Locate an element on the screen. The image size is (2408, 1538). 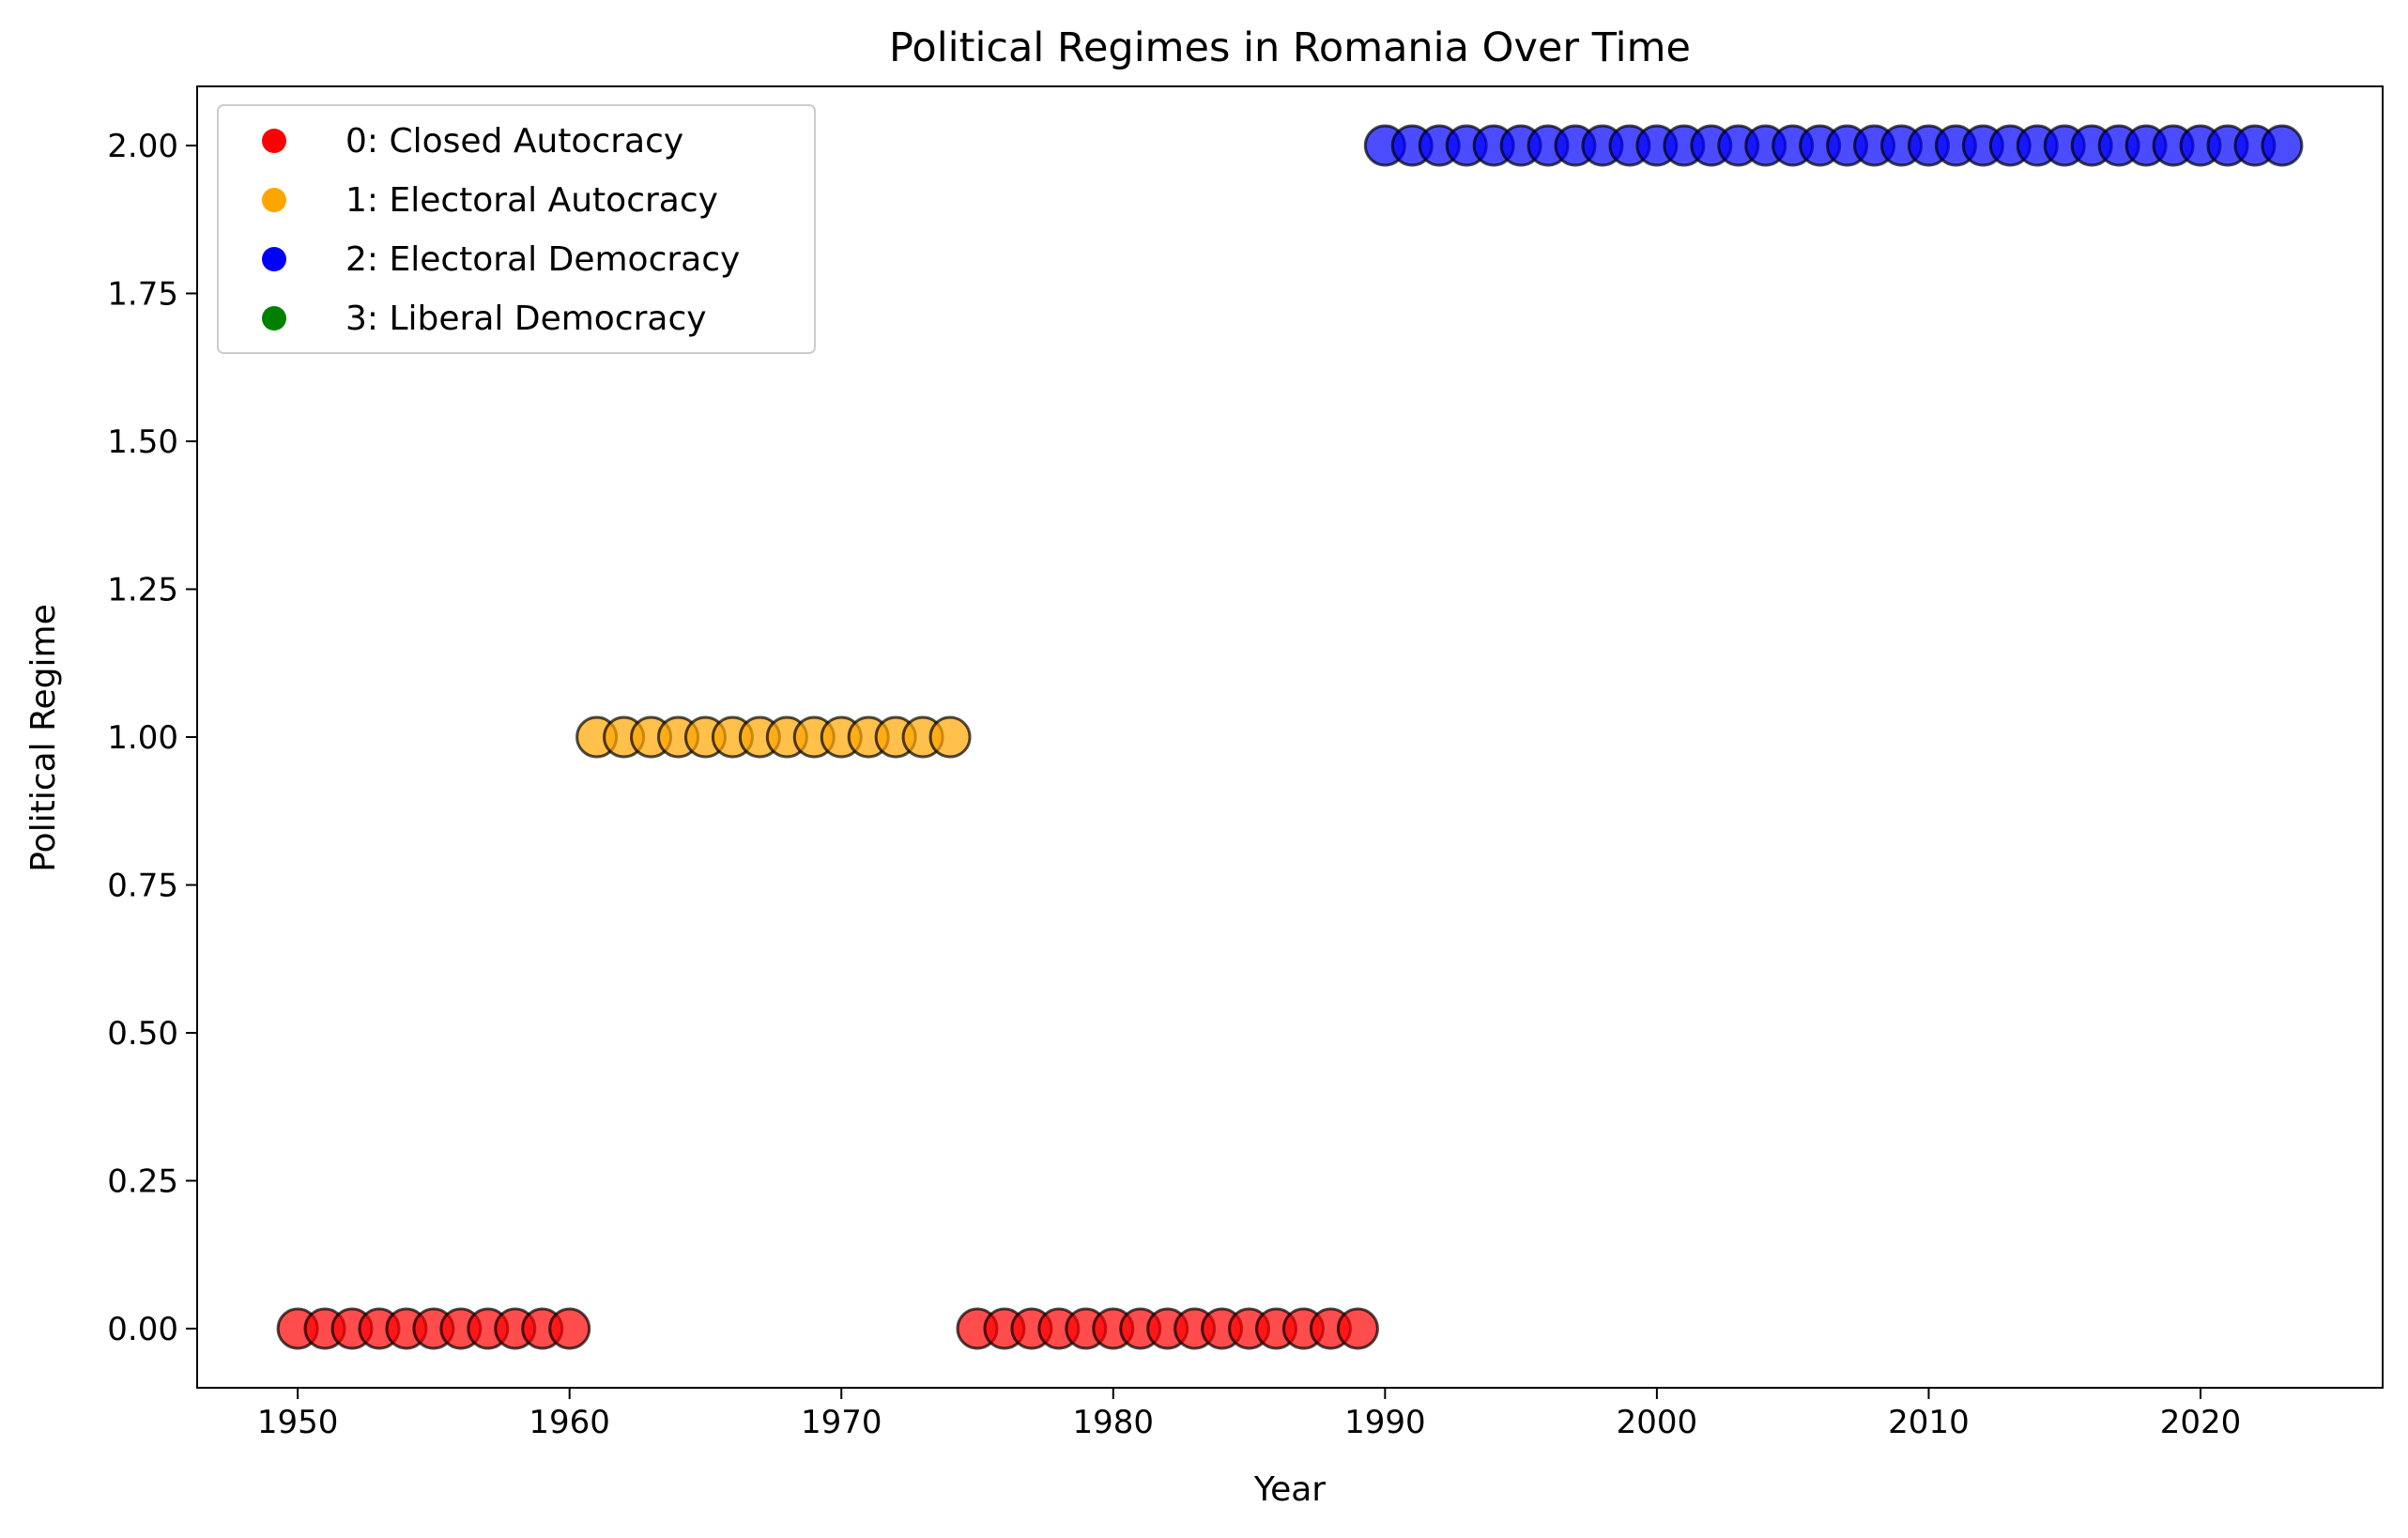
legend-box is located at coordinates (516, 229).